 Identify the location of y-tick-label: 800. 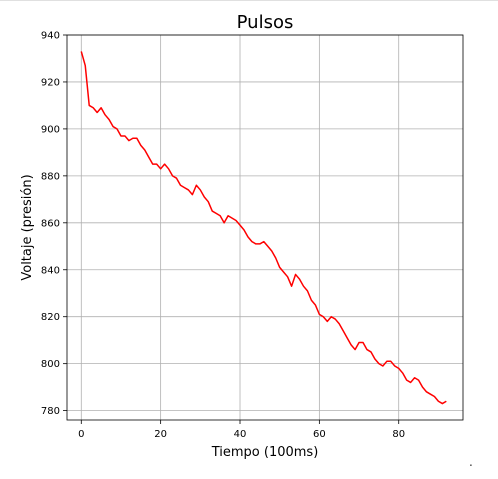
(50, 364).